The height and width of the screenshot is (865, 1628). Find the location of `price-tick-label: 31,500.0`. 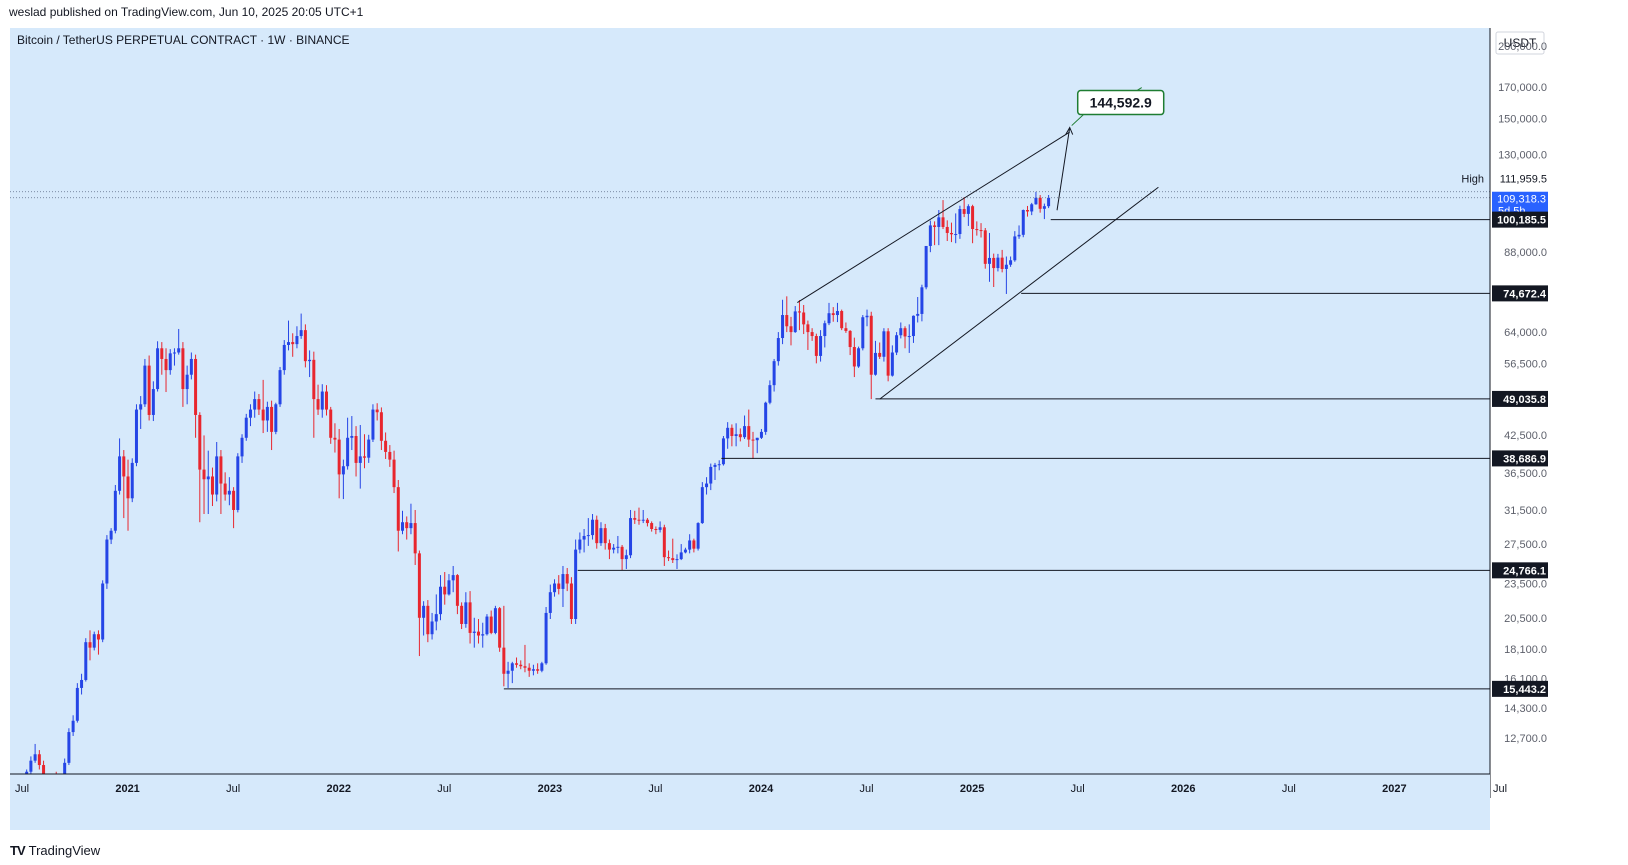

price-tick-label: 31,500.0 is located at coordinates (1525, 511).